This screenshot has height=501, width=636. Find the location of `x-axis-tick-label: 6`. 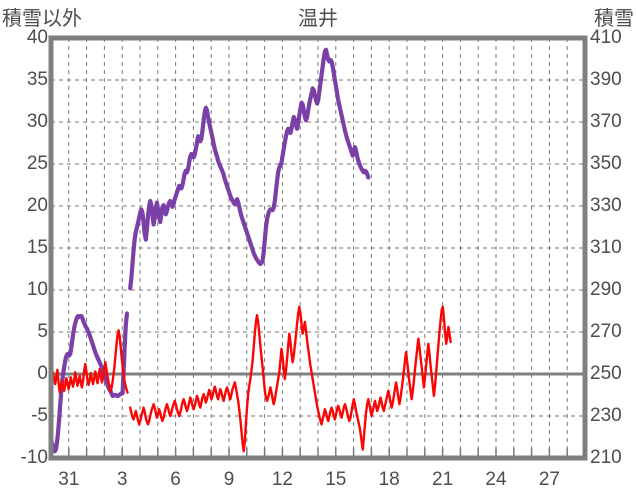

x-axis-tick-label: 6 is located at coordinates (175, 479).